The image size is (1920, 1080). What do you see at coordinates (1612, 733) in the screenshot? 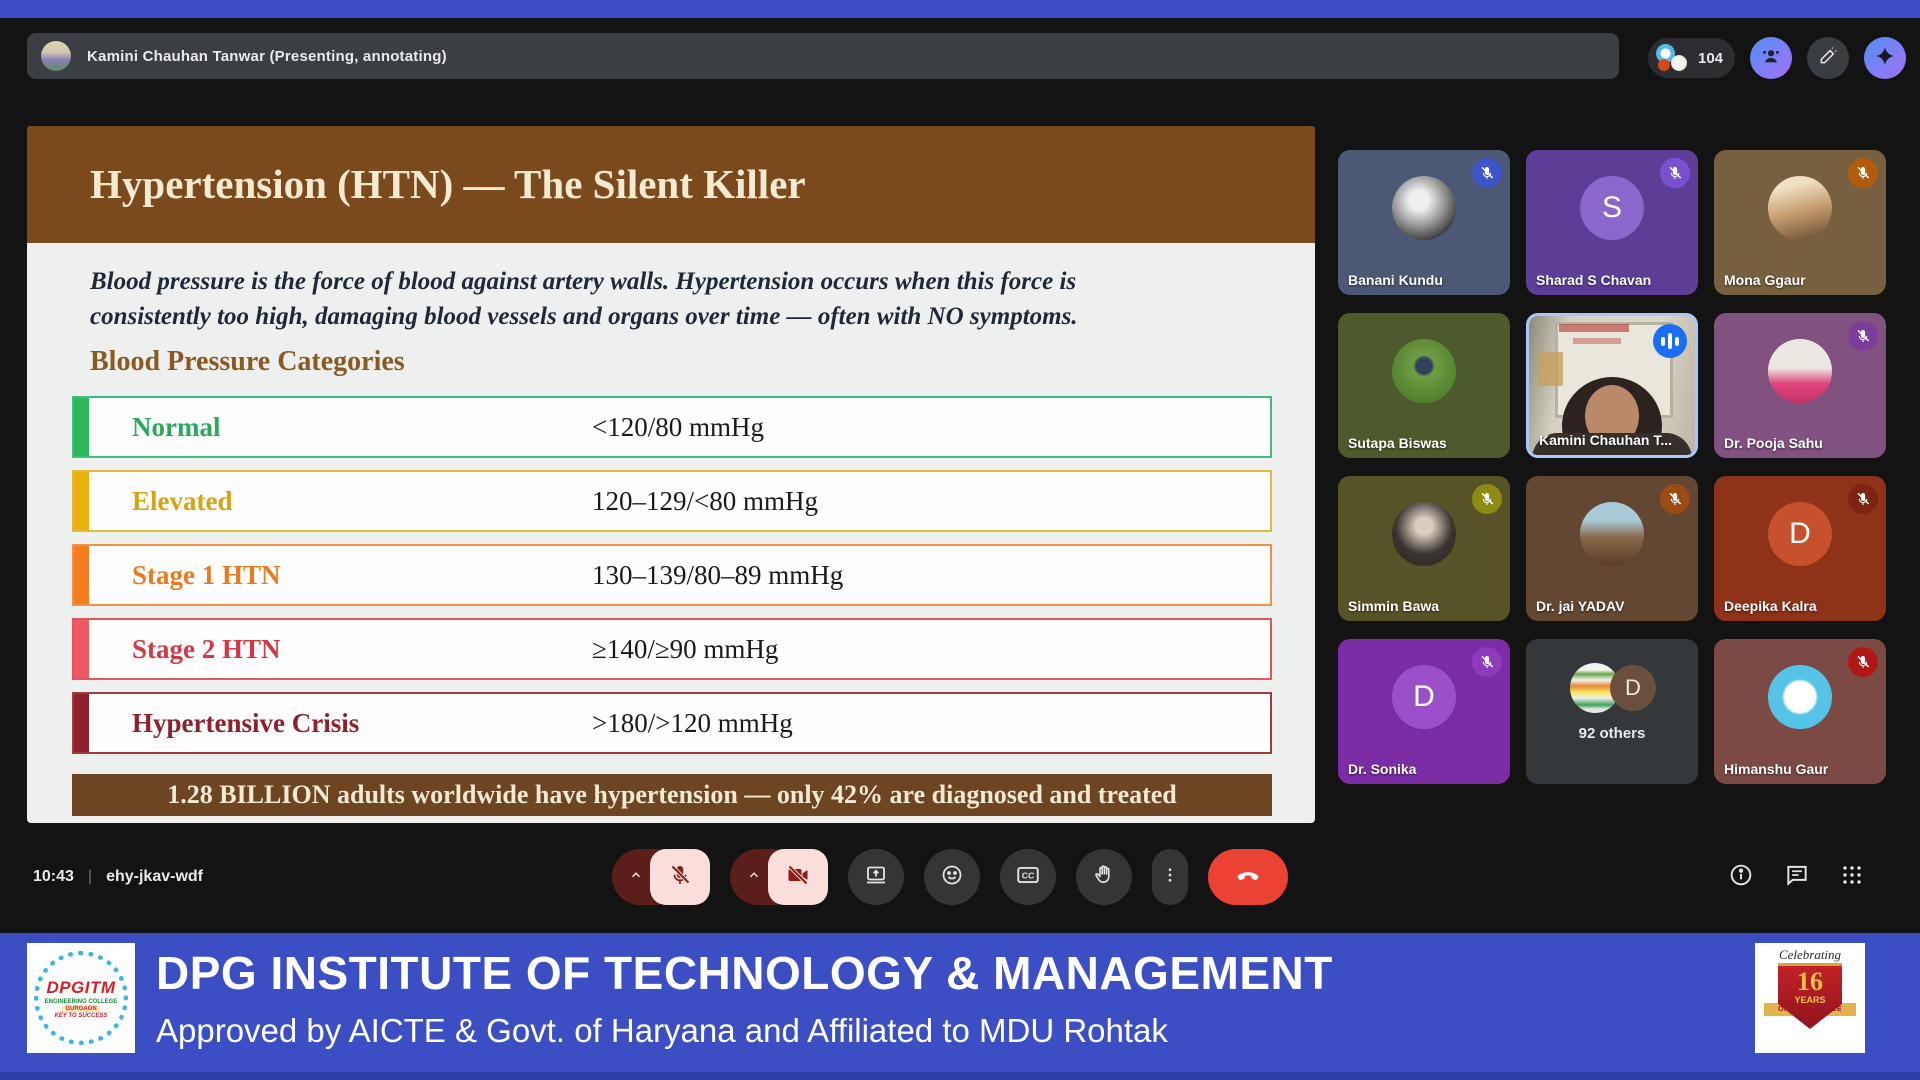
I see `others-count-label: 92 others` at bounding box center [1612, 733].